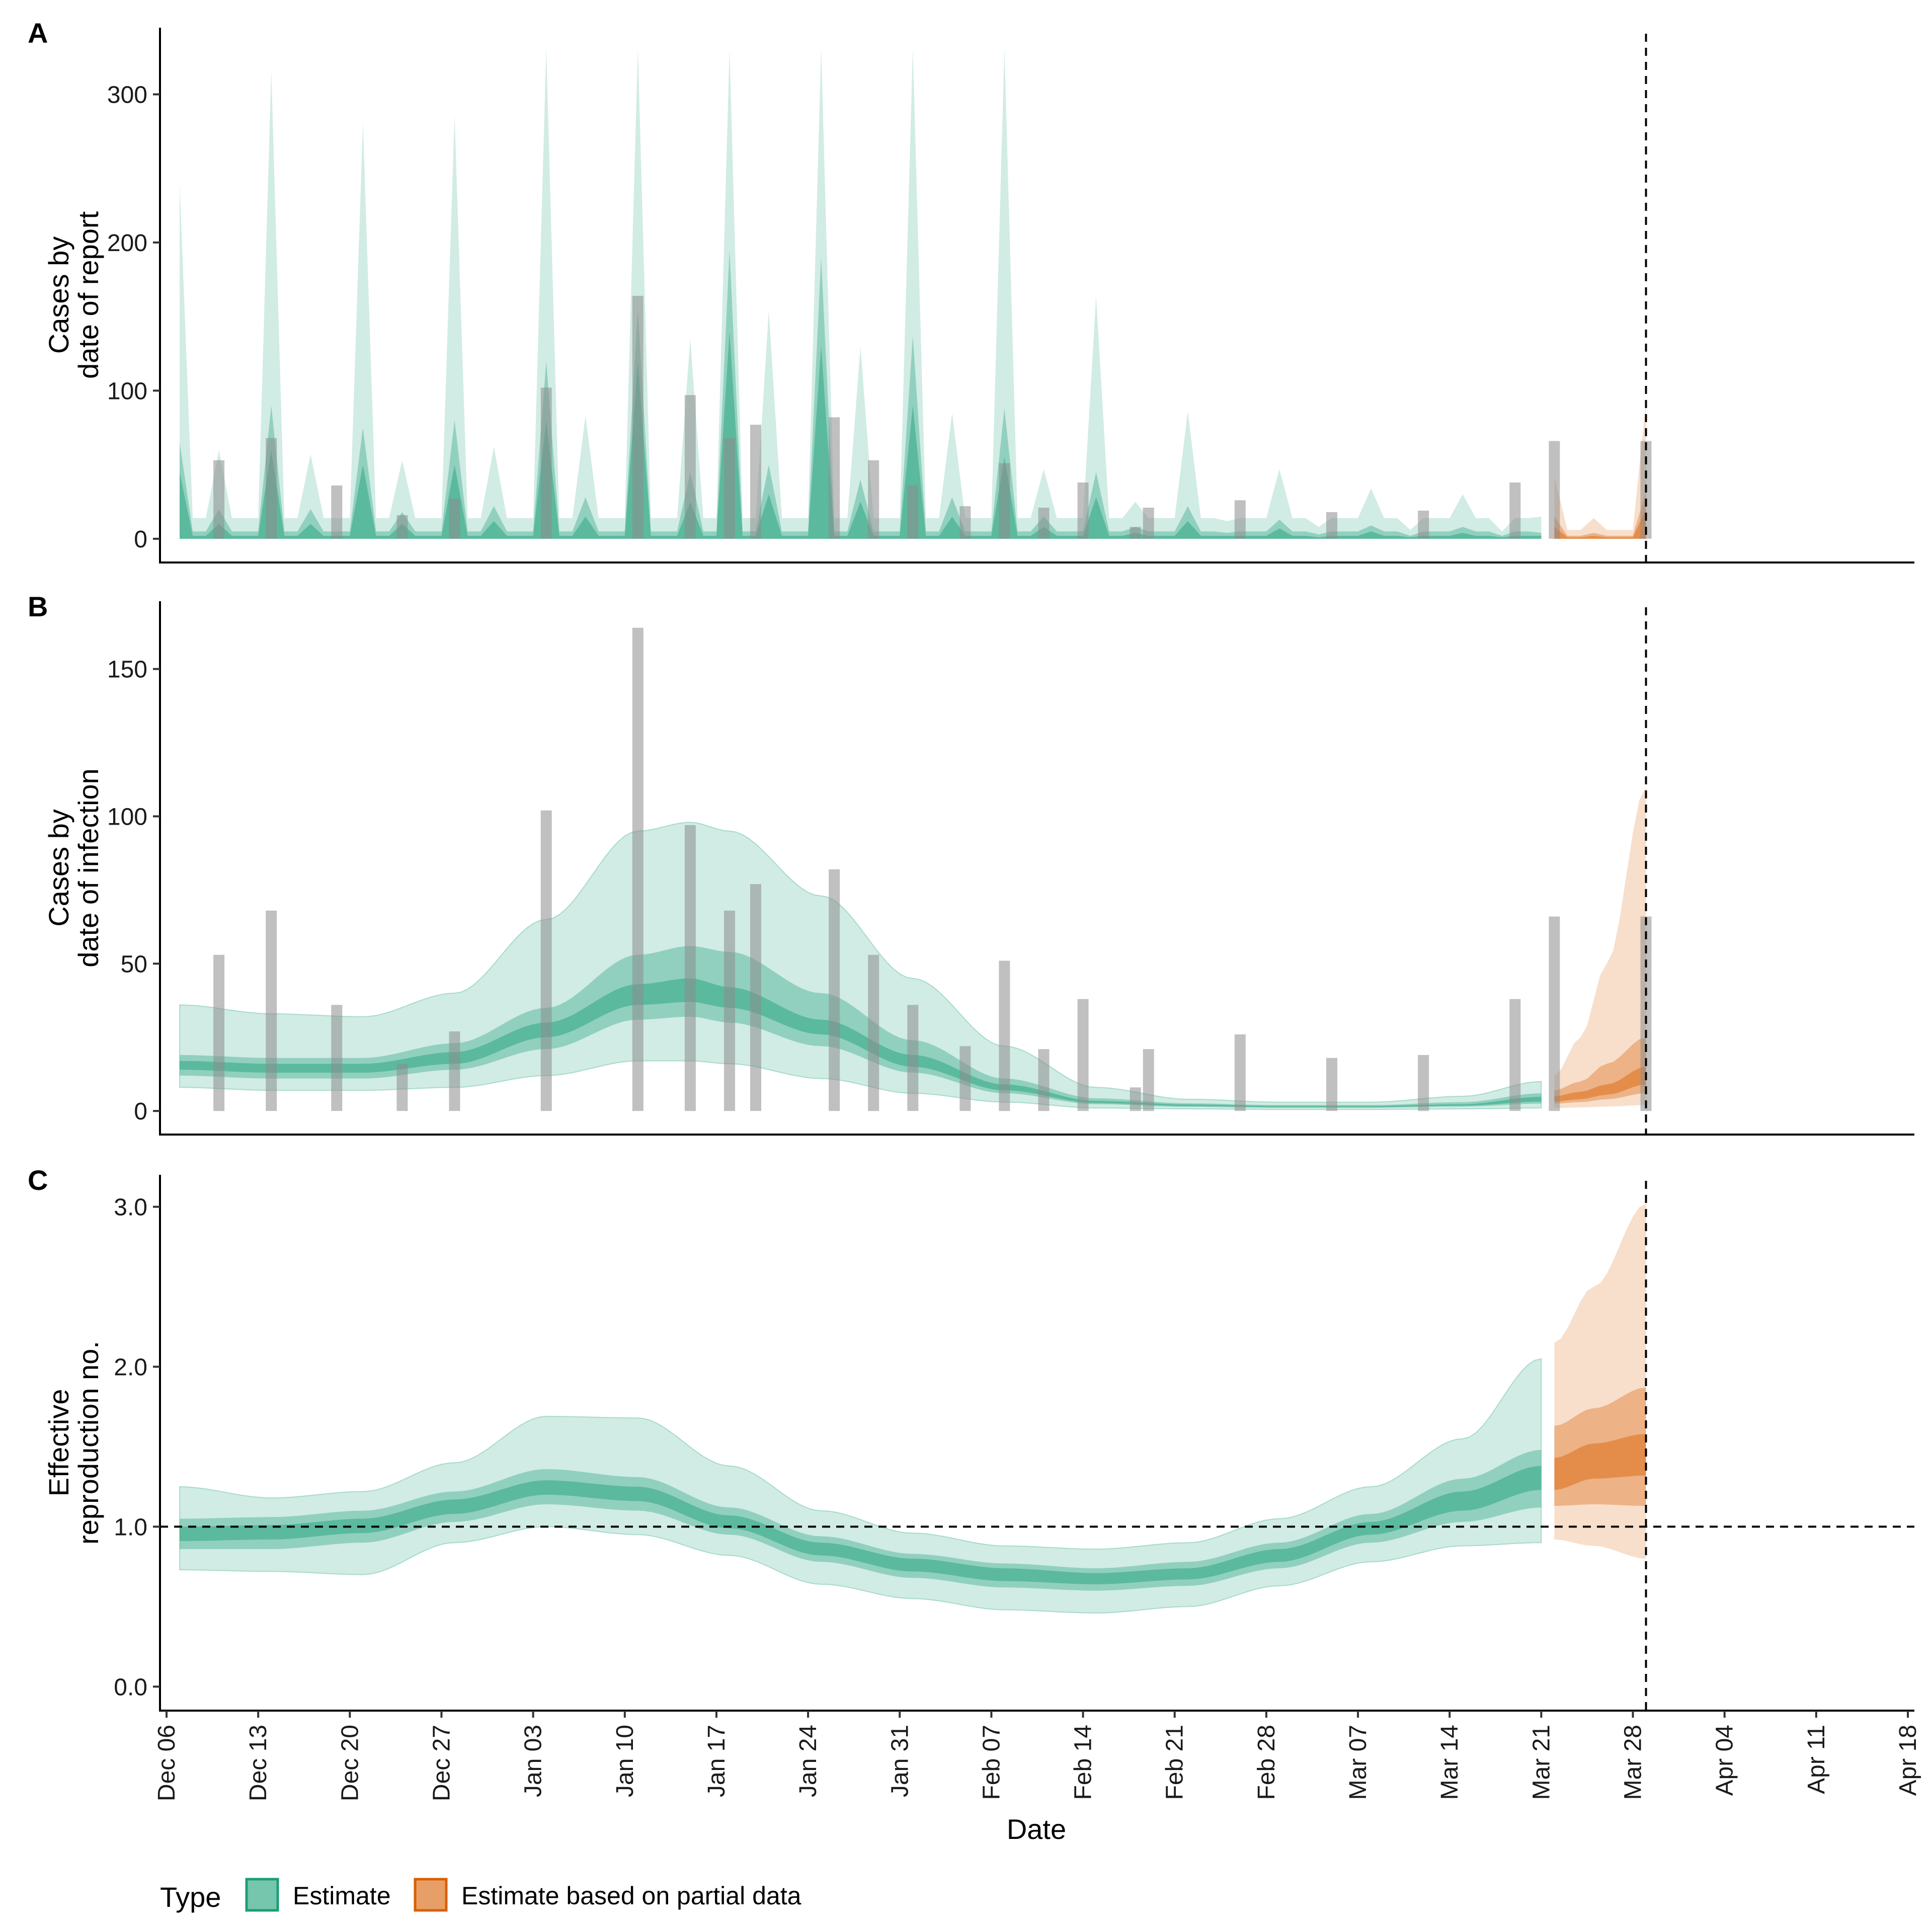  What do you see at coordinates (130, 1367) in the screenshot?
I see `y-tick-label: 2.0` at bounding box center [130, 1367].